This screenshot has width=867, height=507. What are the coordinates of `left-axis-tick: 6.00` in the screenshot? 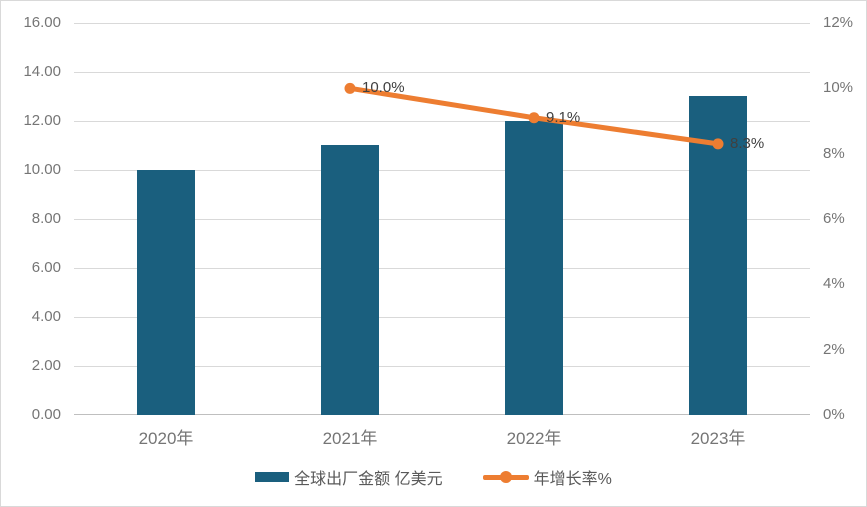 It's located at (46, 267).